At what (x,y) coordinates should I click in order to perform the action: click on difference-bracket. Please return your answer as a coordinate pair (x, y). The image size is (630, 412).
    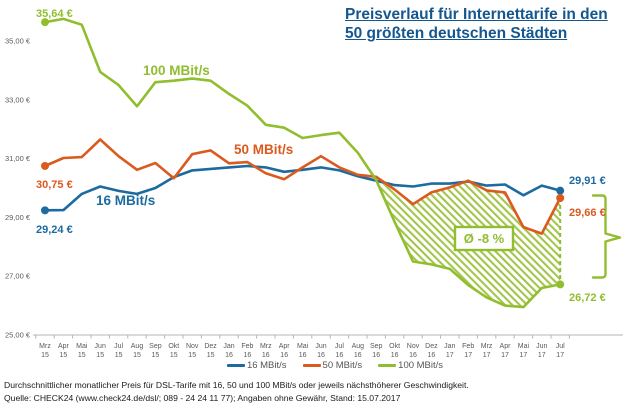
    Looking at the image, I should click on (606, 236).